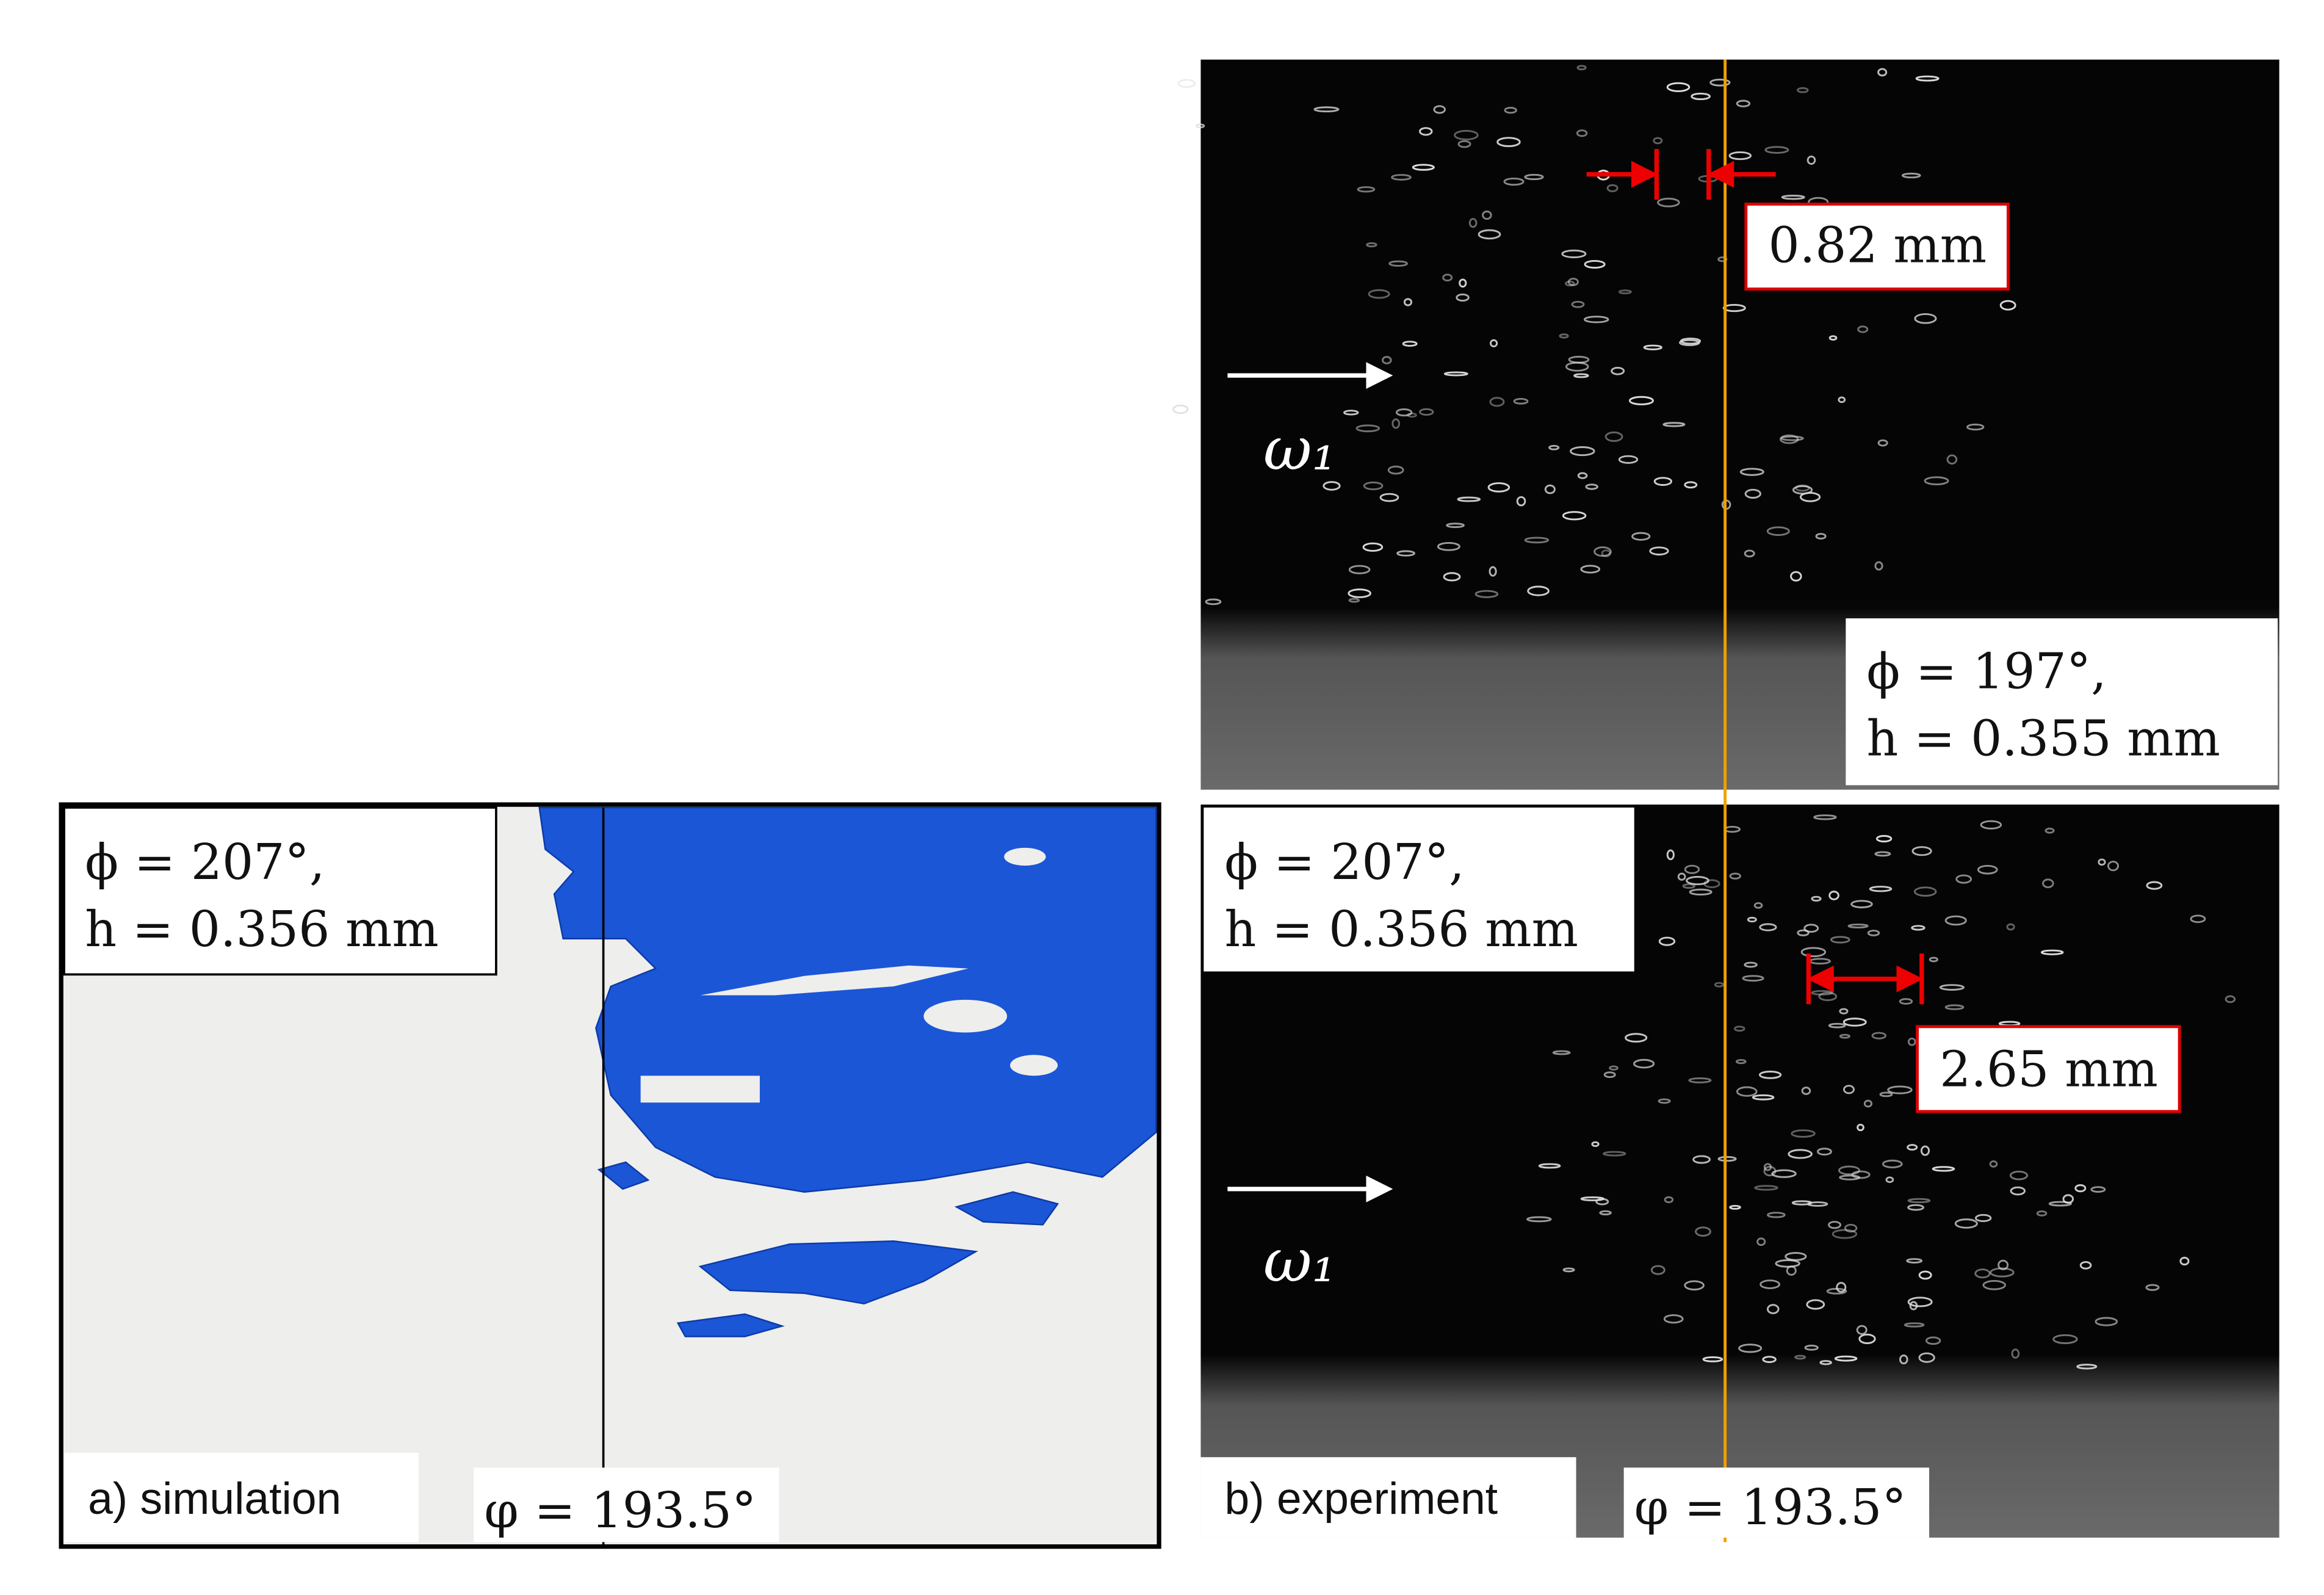  What do you see at coordinates (1419, 889) in the screenshot?
I see `annotation-box` at bounding box center [1419, 889].